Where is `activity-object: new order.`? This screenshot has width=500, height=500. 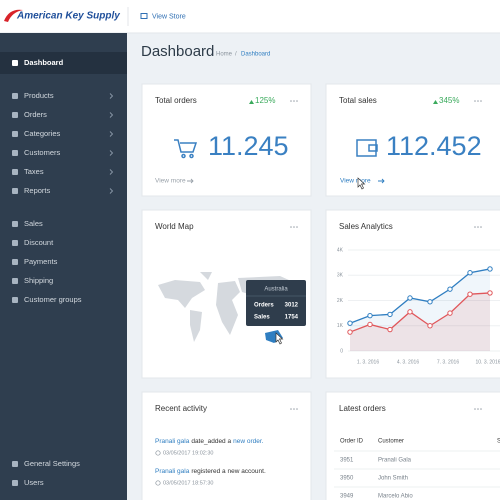 activity-object: new order. is located at coordinates (248, 441).